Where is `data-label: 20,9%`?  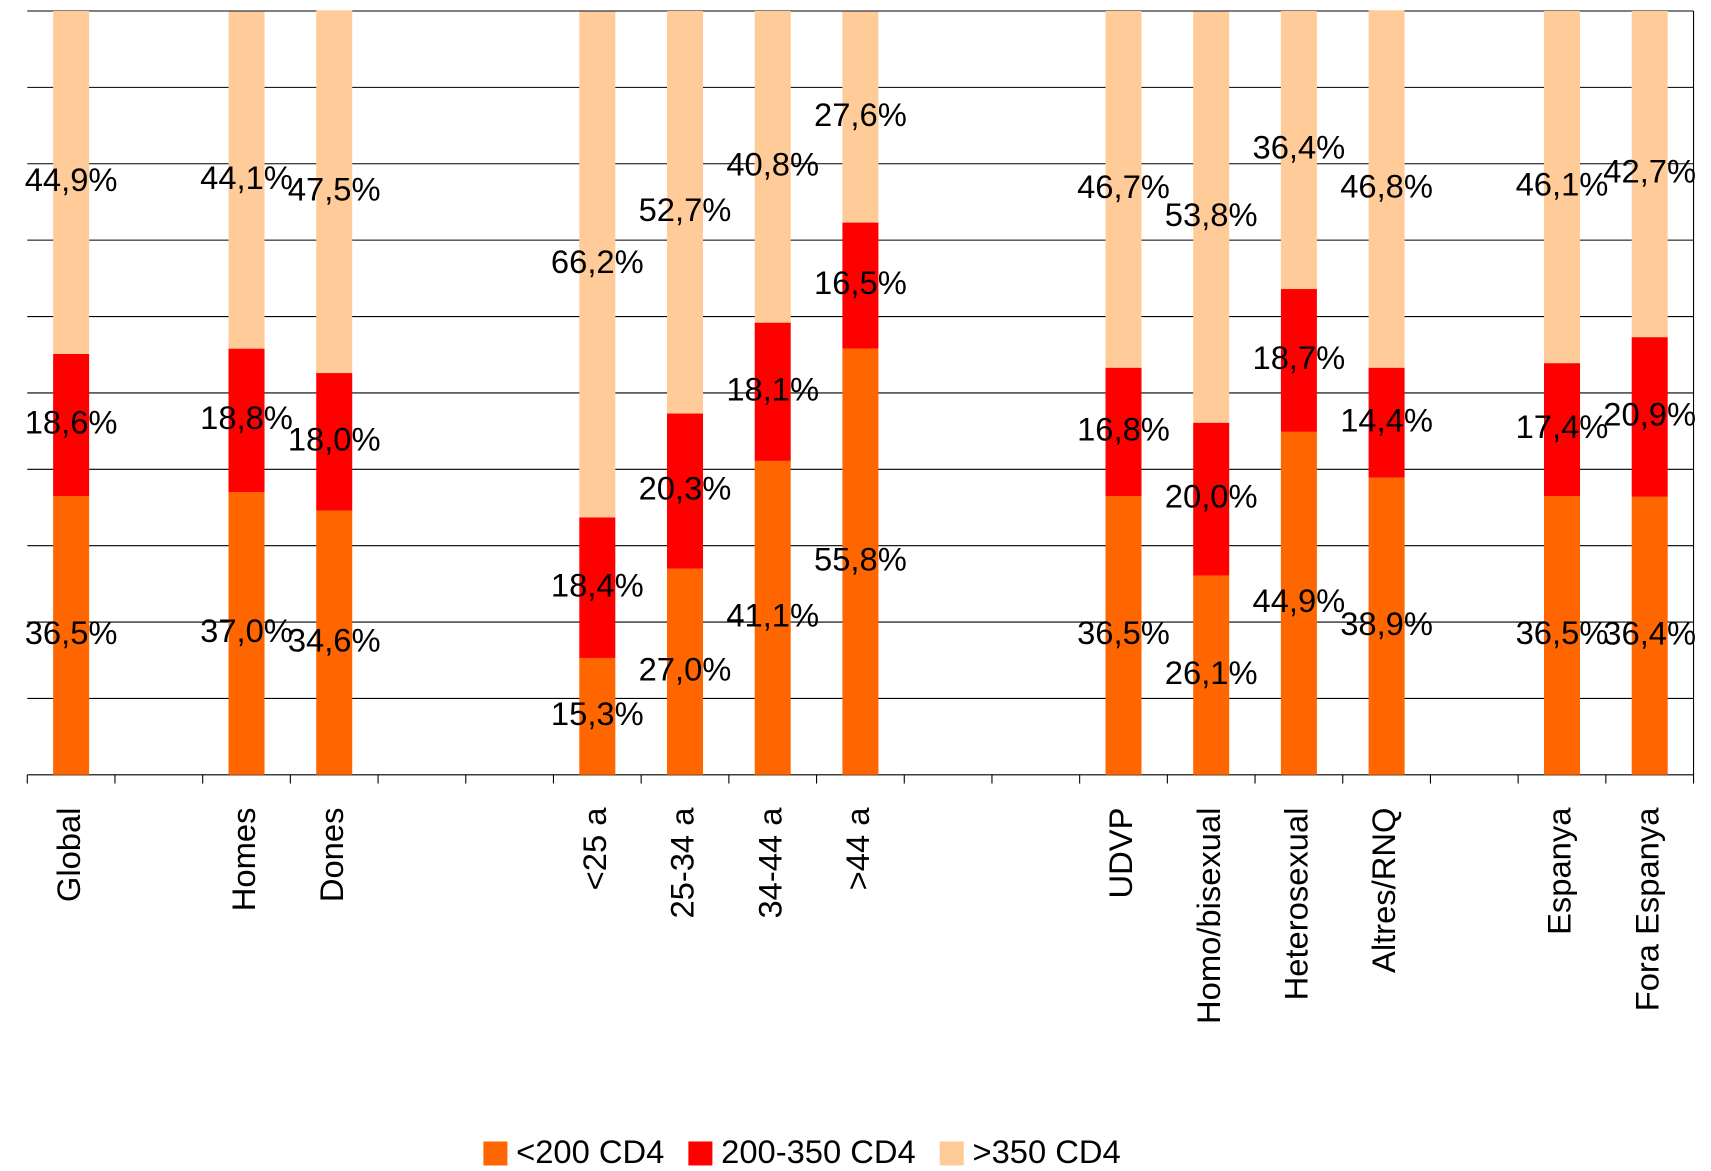
data-label: 20,9% is located at coordinates (1649, 414).